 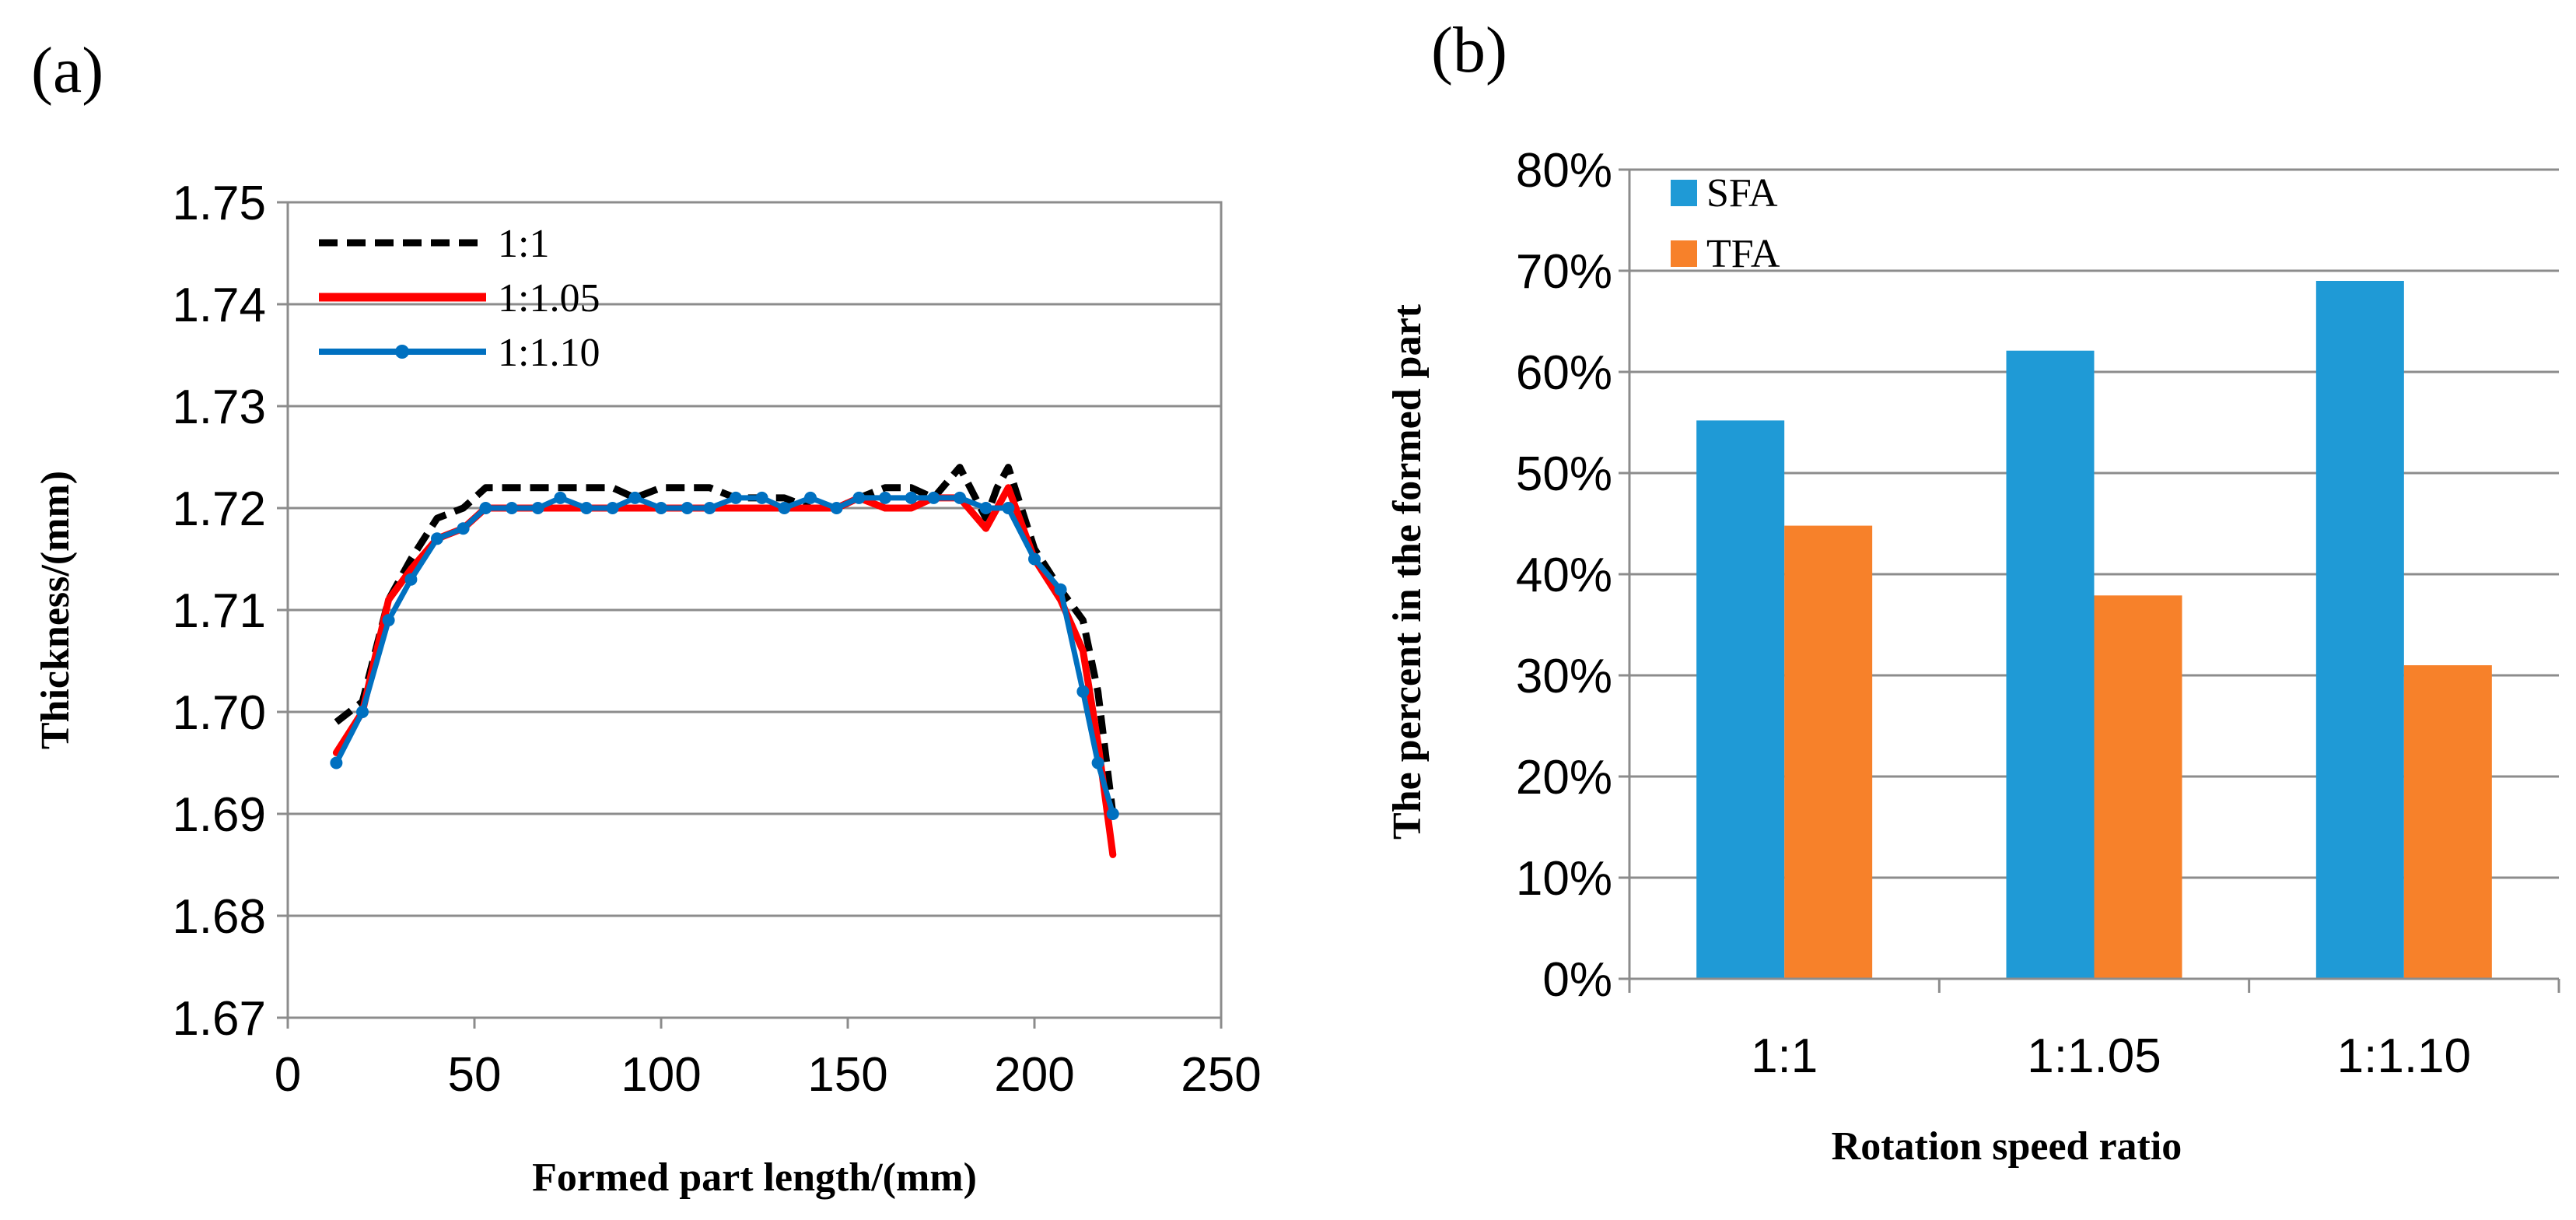 What do you see at coordinates (1221, 1075) in the screenshot?
I see `a-x-tick-label: 250` at bounding box center [1221, 1075].